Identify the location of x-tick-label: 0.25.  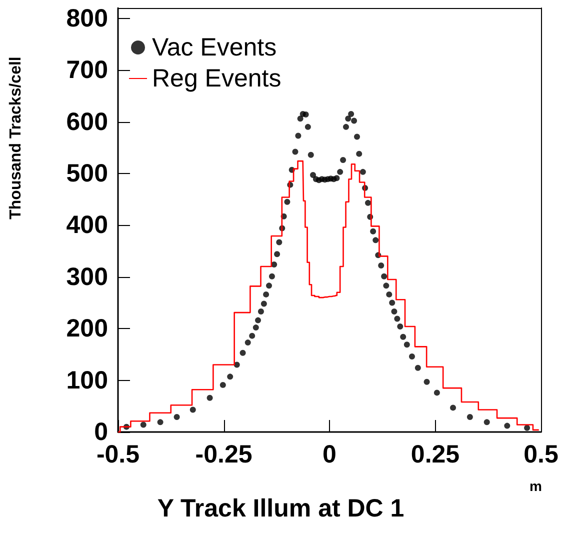
(435, 454).